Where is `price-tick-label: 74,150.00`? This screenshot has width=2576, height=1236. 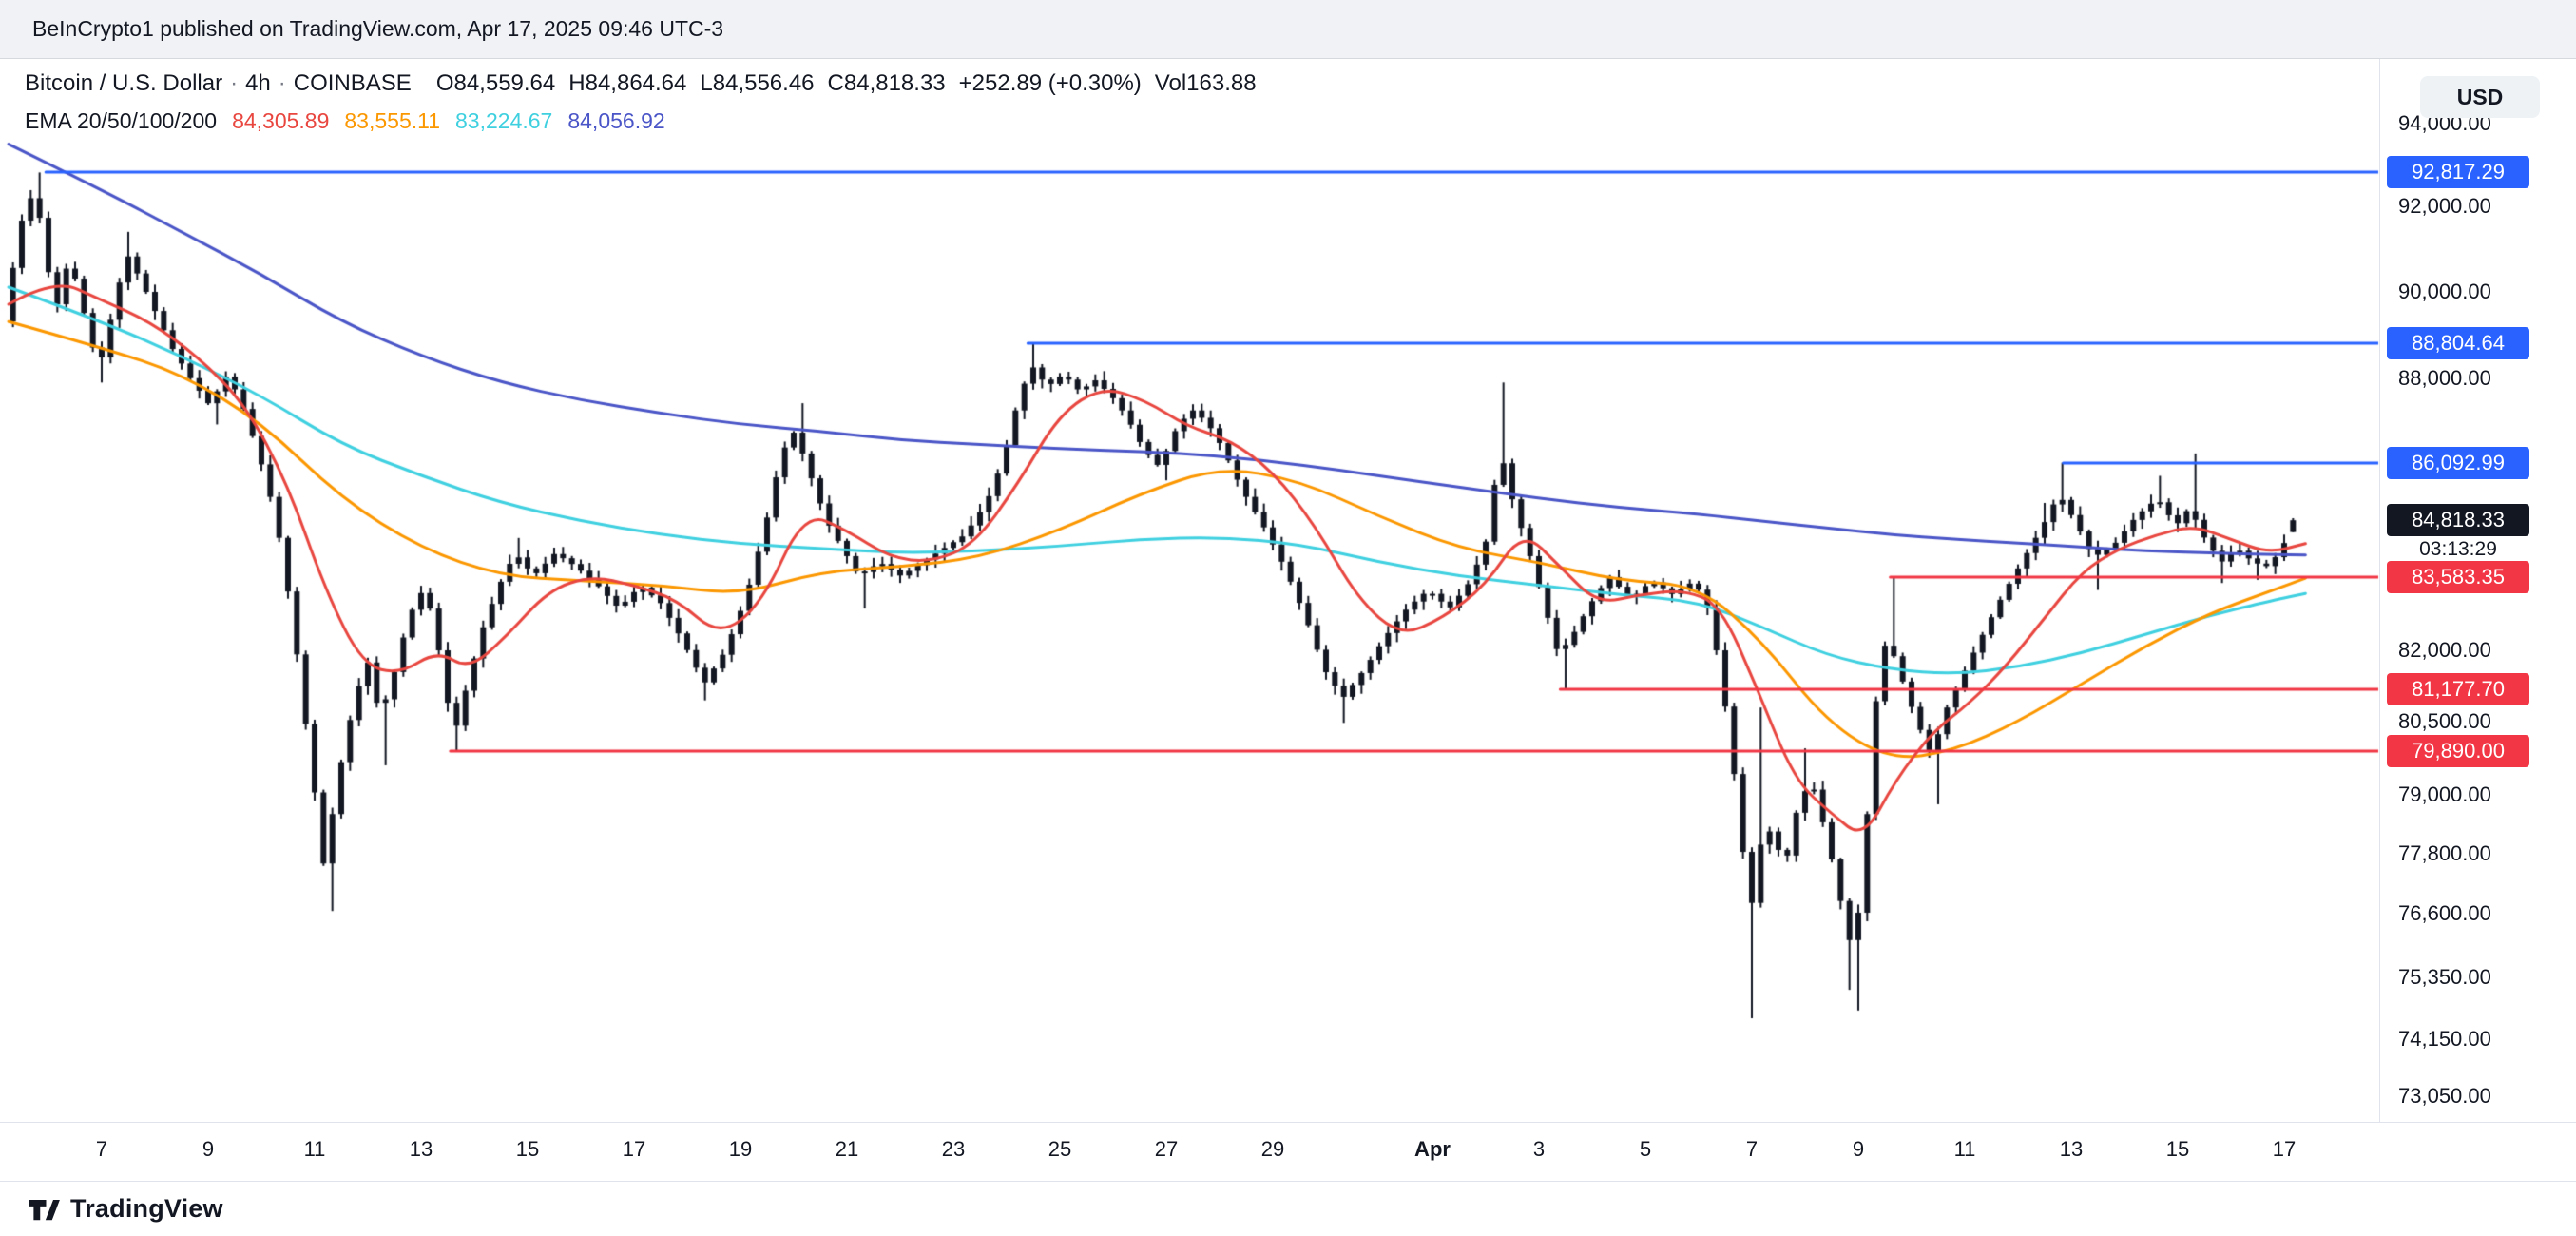
price-tick-label: 74,150.00 is located at coordinates (2444, 1039).